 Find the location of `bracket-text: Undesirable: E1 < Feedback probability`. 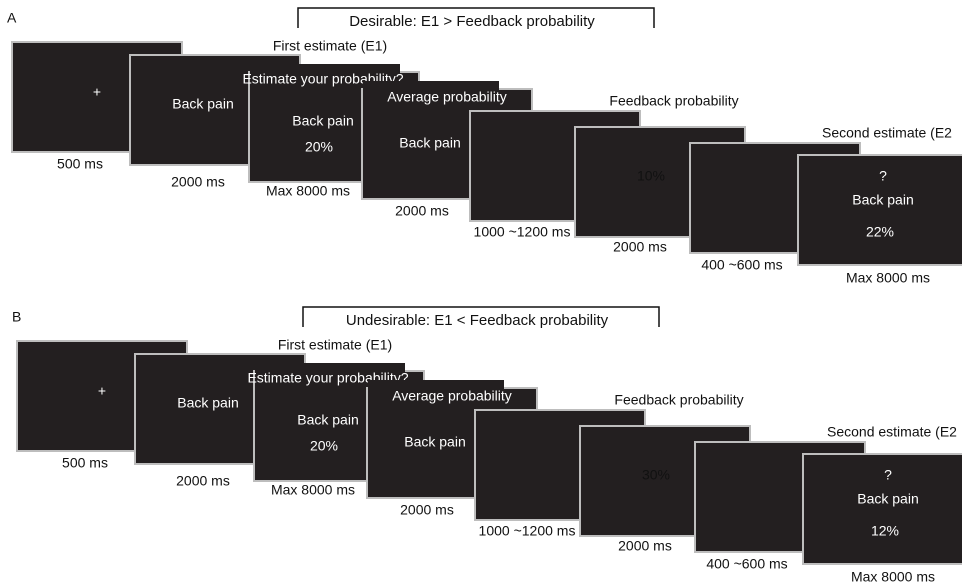

bracket-text: Undesirable: E1 < Feedback probability is located at coordinates (477, 320).